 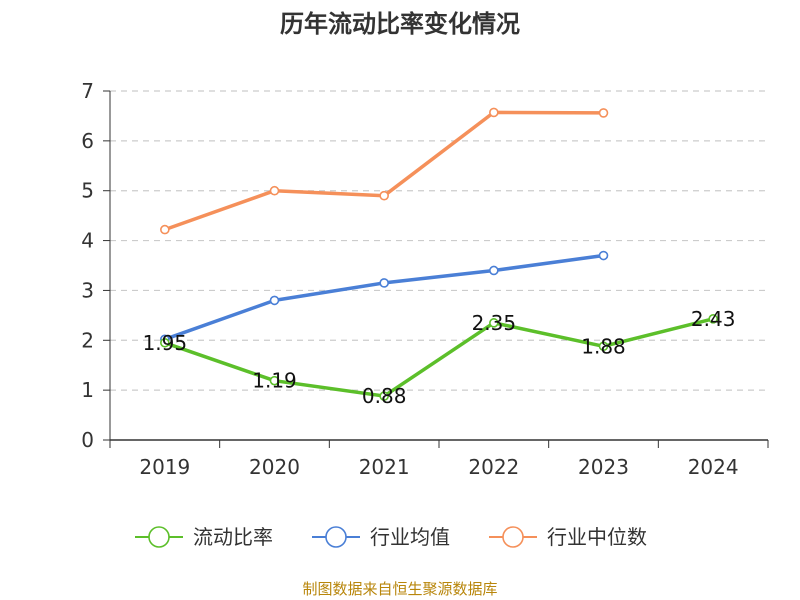 I want to click on x-tick-label: 2021, so click(x=384, y=467).